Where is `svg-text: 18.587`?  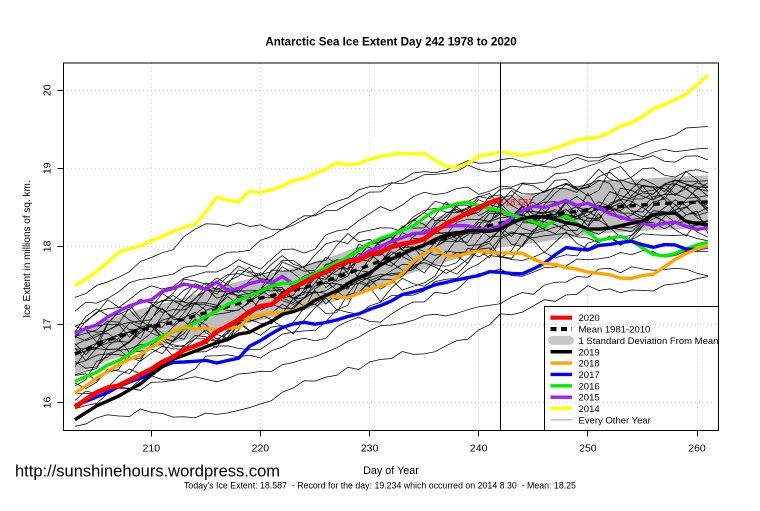 svg-text: 18.587 is located at coordinates (519, 202).